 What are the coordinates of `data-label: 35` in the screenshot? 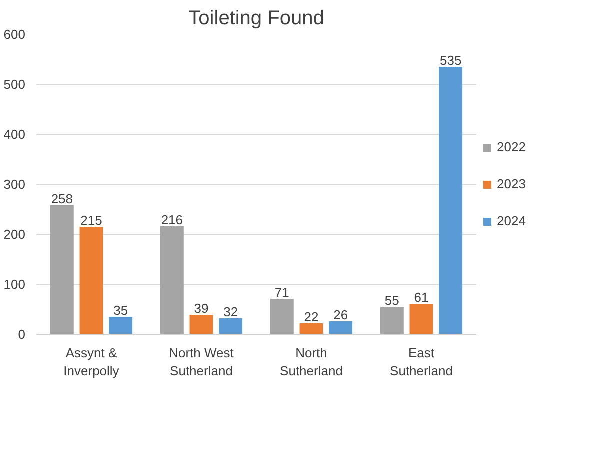 It's located at (121, 310).